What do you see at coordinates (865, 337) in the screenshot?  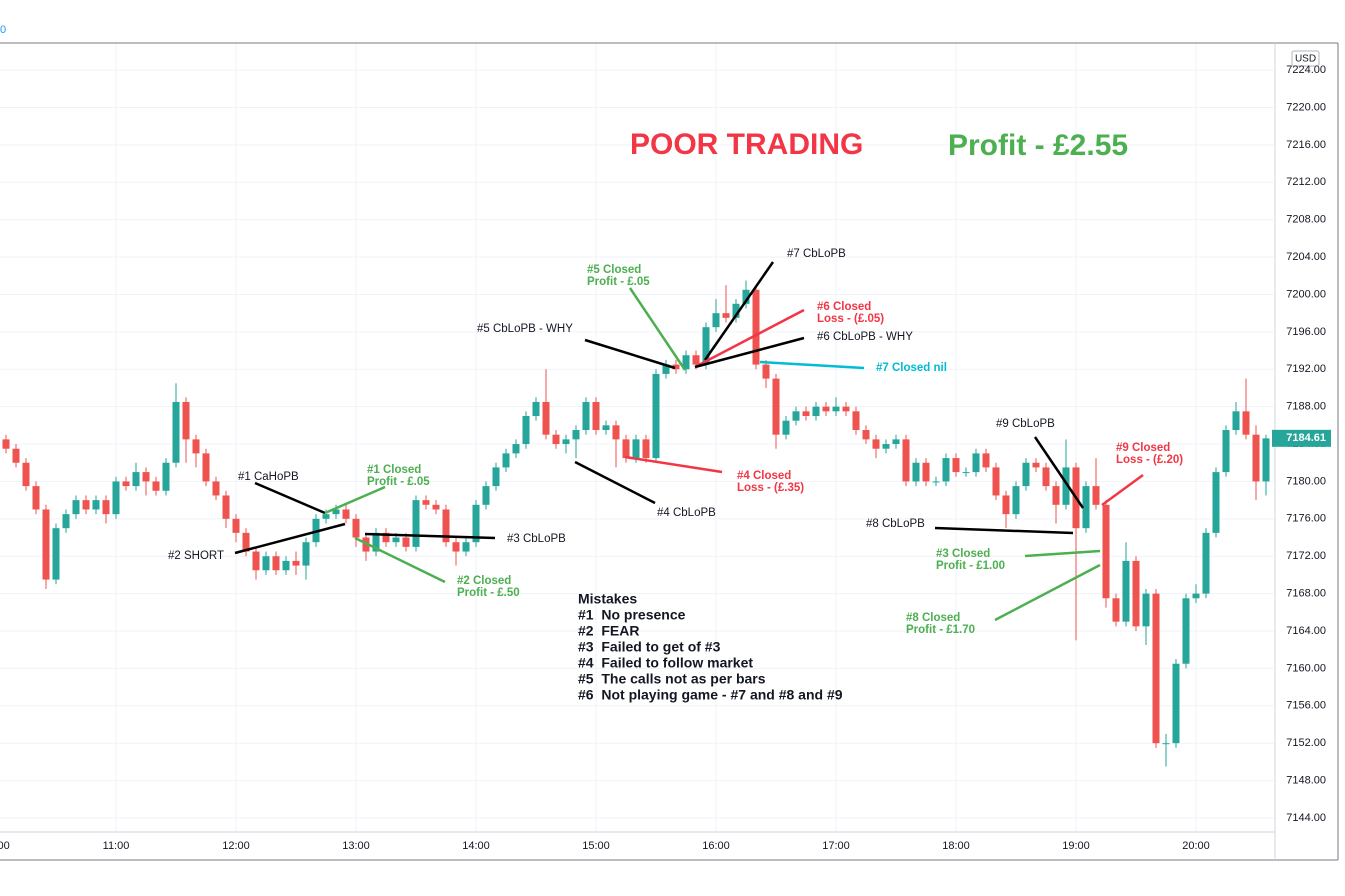 I see `annotation: #6 CbLoPB - WHY` at bounding box center [865, 337].